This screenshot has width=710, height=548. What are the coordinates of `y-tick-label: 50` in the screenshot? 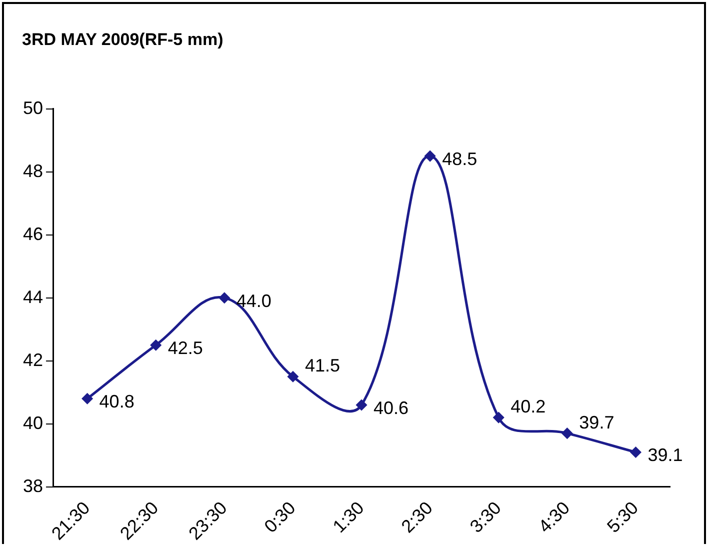 It's located at (33, 108).